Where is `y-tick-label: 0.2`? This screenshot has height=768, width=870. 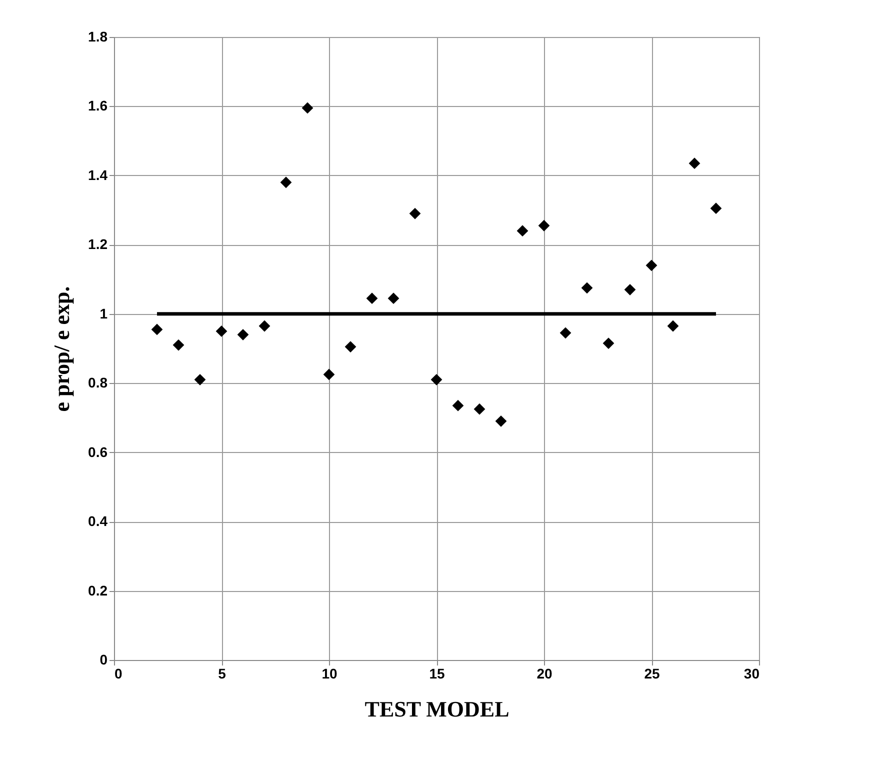
y-tick-label: 0.2 is located at coordinates (98, 590).